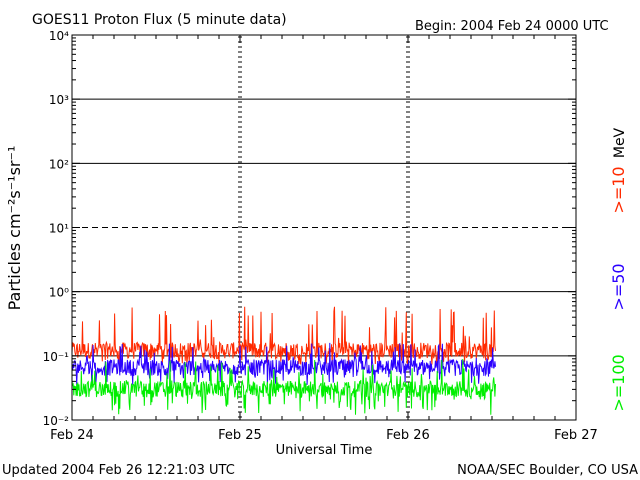 The height and width of the screenshot is (480, 640). What do you see at coordinates (72, 435) in the screenshot?
I see `x-tick-label: Feb 24` at bounding box center [72, 435].